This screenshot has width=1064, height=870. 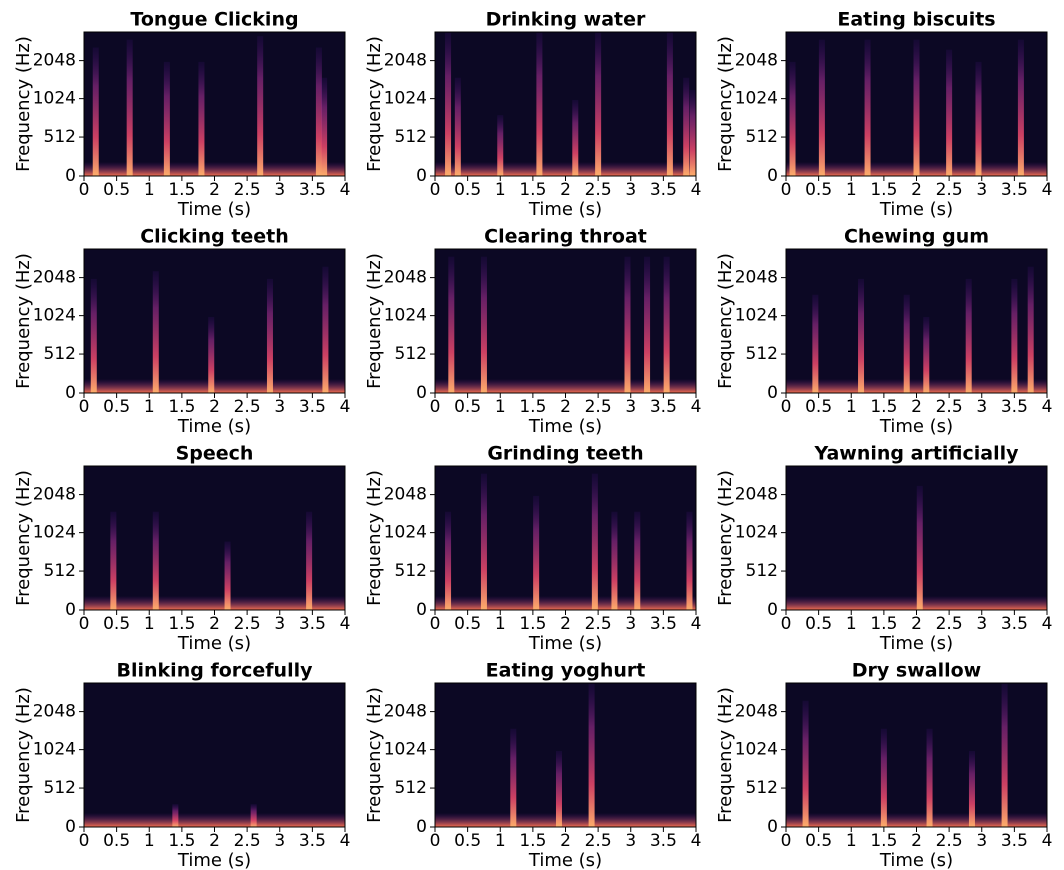 What do you see at coordinates (214, 237) in the screenshot?
I see `panel-title: Clicking teeth` at bounding box center [214, 237].